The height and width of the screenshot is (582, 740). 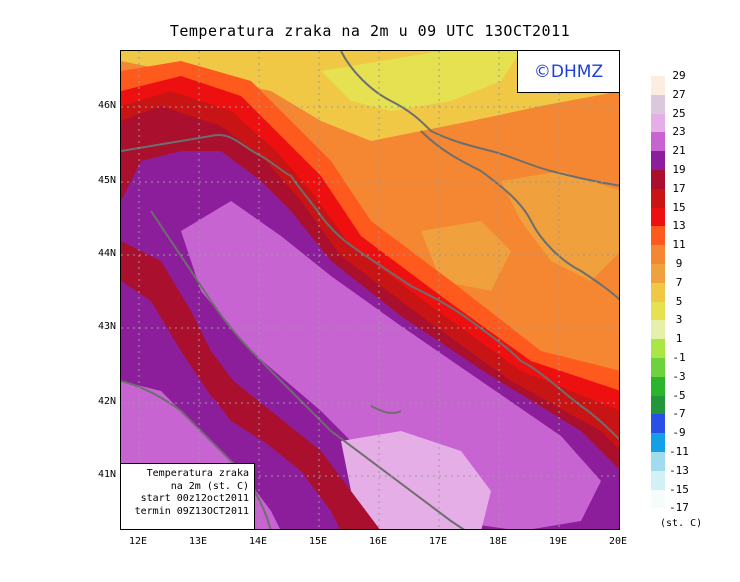 What do you see at coordinates (679, 376) in the screenshot?
I see `legend-label: -3` at bounding box center [679, 376].